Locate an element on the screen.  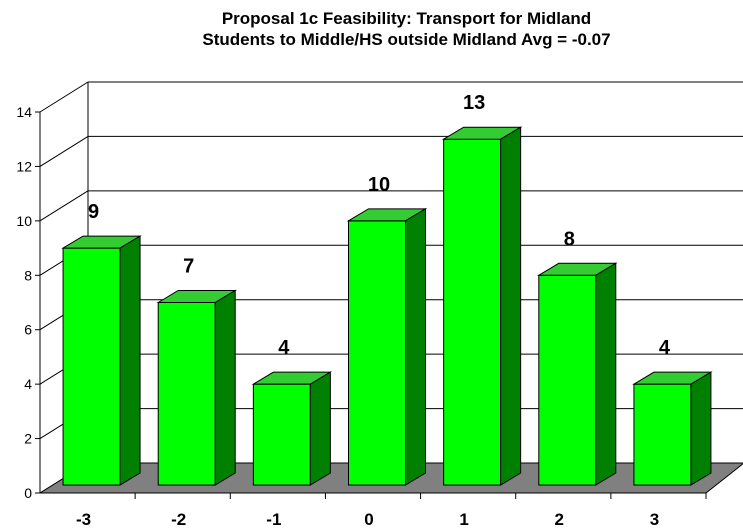
y-tick-label: 8 is located at coordinates (28, 275).